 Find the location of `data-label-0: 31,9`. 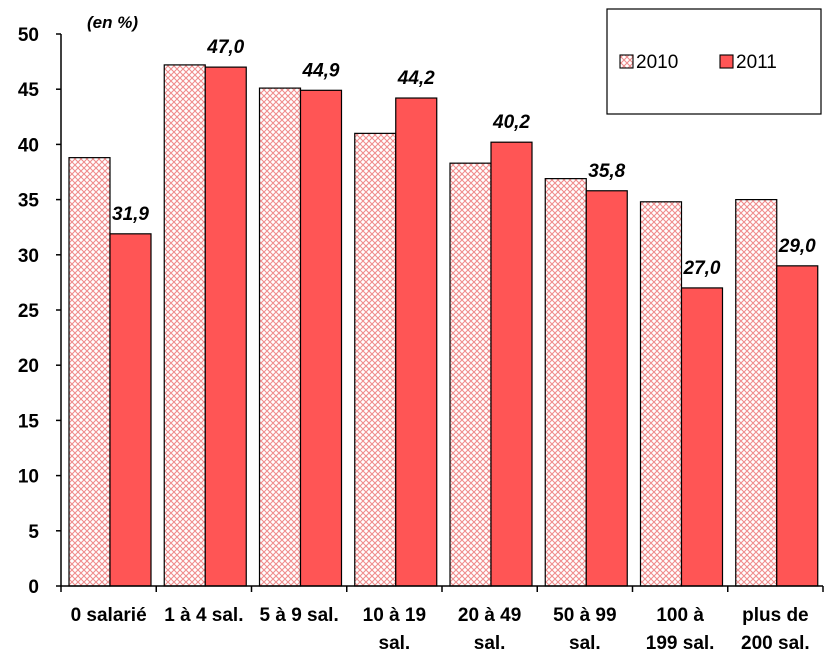

data-label-0: 31,9 is located at coordinates (130, 214).